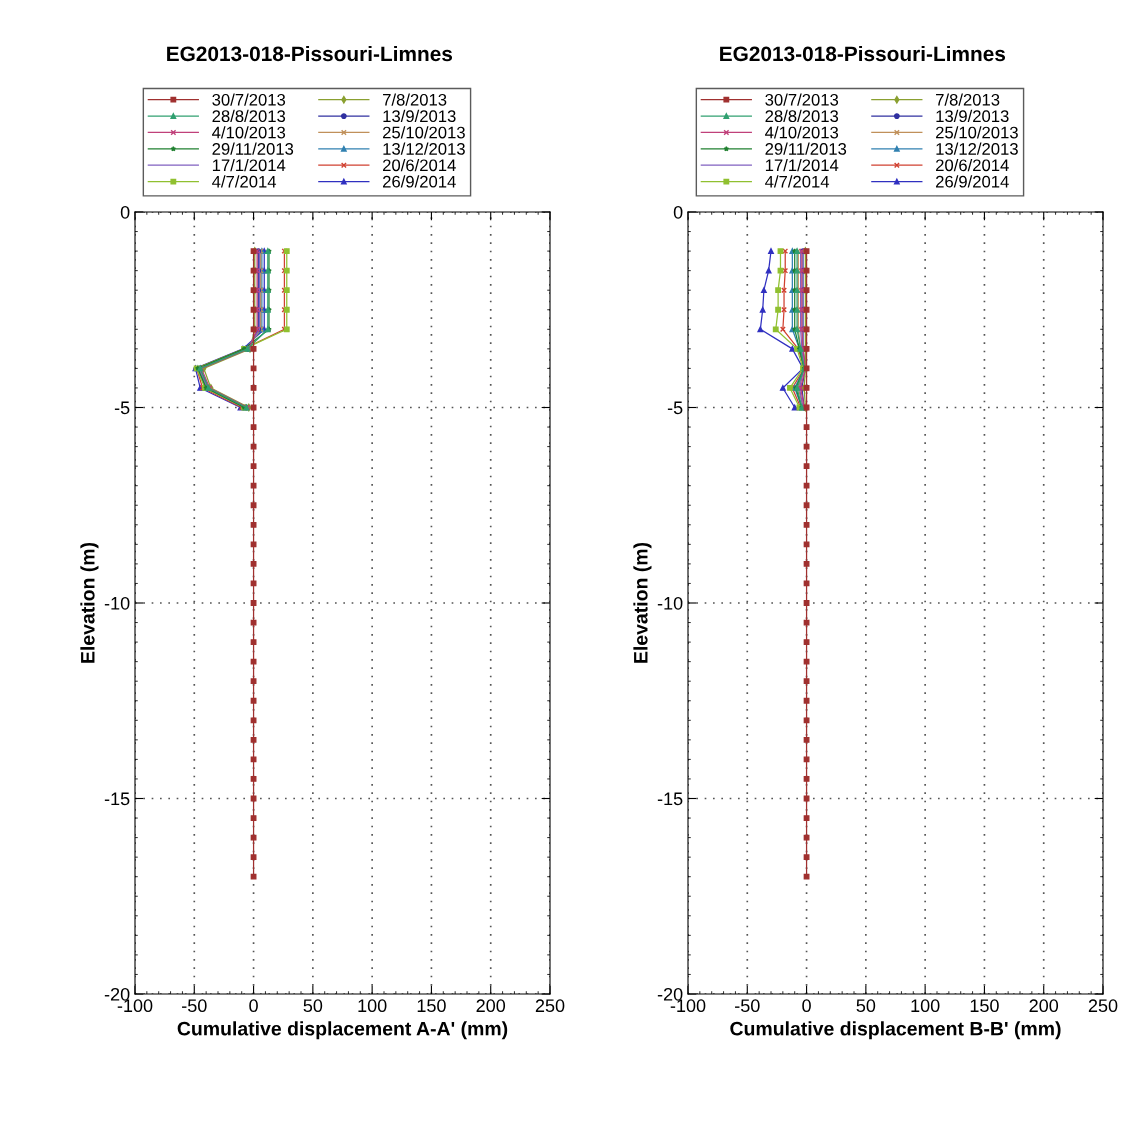 The width and height of the screenshot is (1132, 1124). Describe the element at coordinates (895, 1030) in the screenshot. I see `x-axis-title: Cumulative displacement B-B' (mm)` at that location.